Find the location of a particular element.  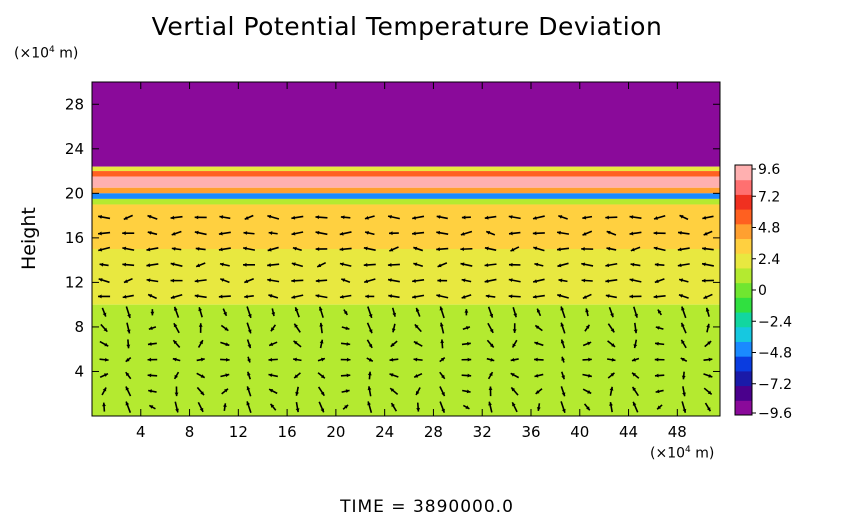

y-unit-suffix: m) is located at coordinates (66, 53).